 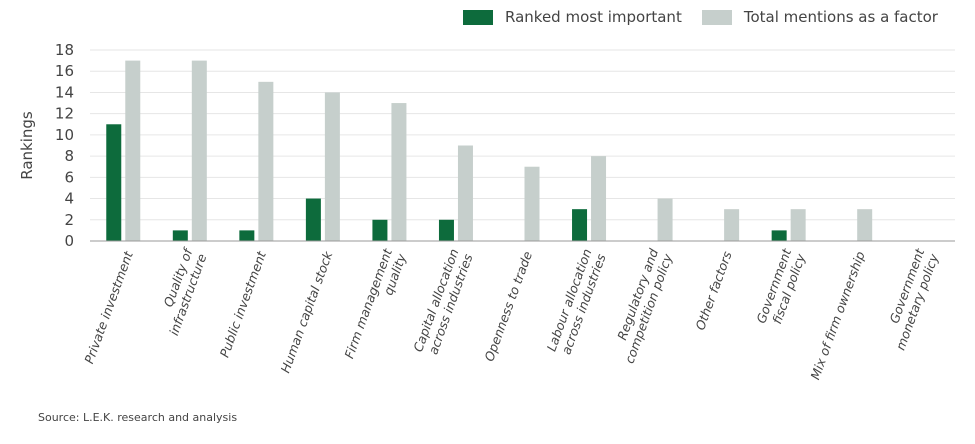 I want to click on legend-swatch-total, so click(x=716, y=17).